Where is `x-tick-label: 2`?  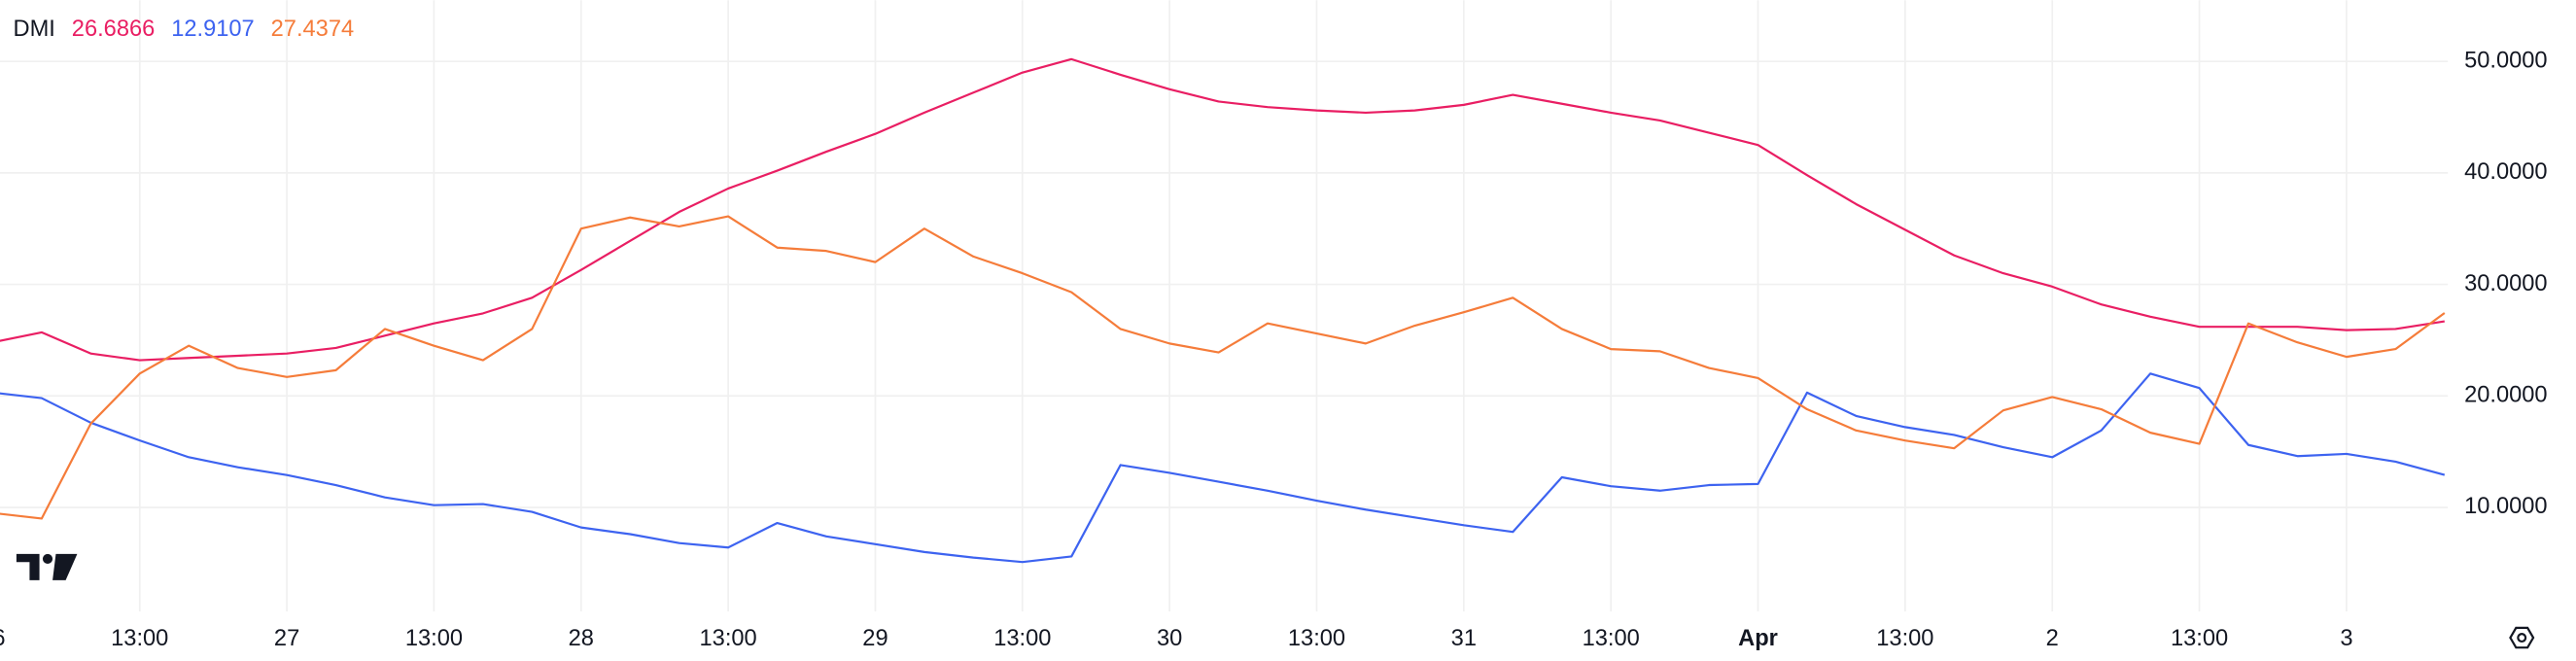
x-tick-label: 2 is located at coordinates (2052, 638).